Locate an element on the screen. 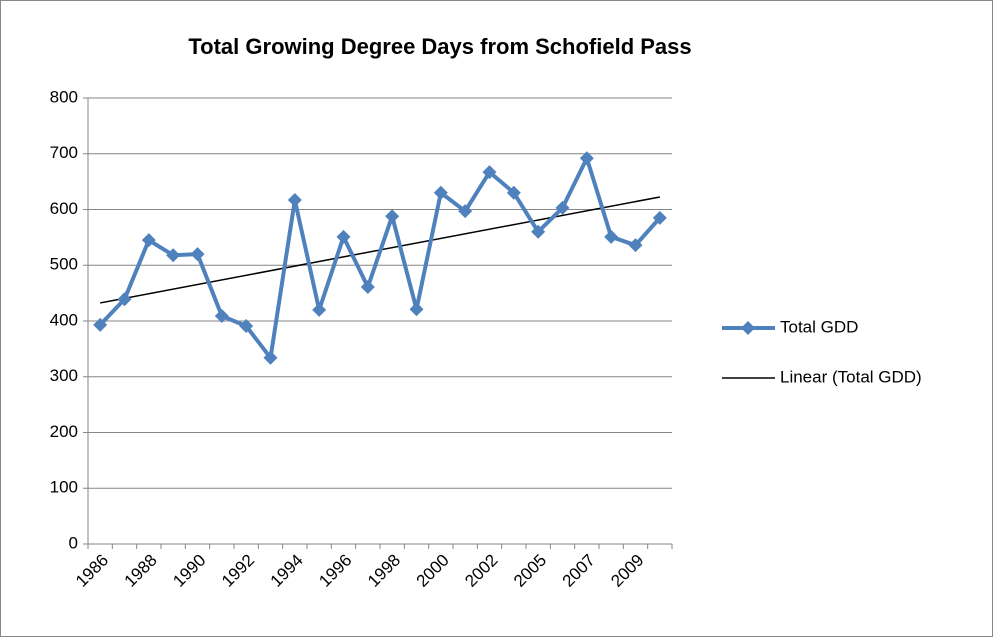  y-tick-label: 500 is located at coordinates (64, 264).